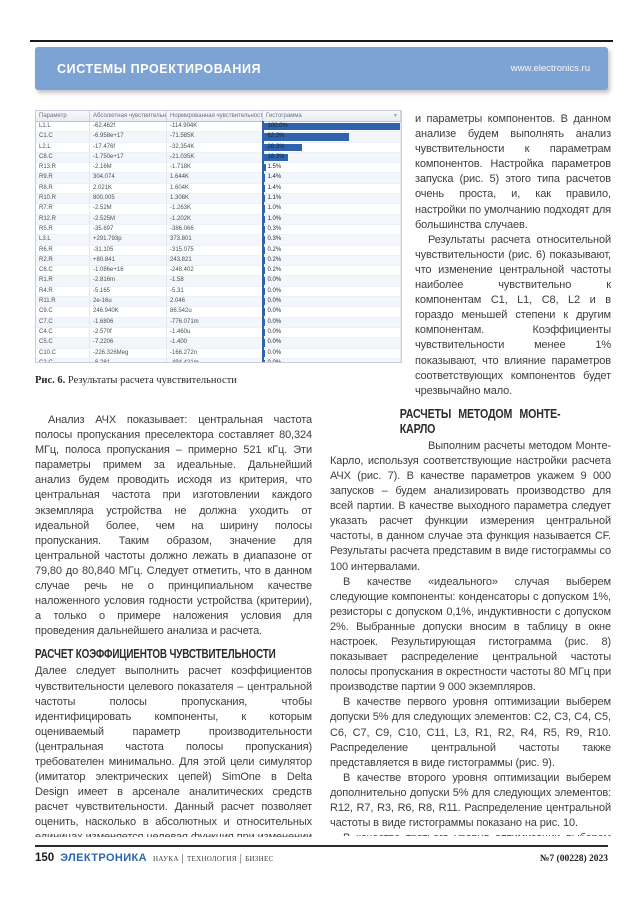  I want to click on param-cell: C10.C, so click(63, 353).